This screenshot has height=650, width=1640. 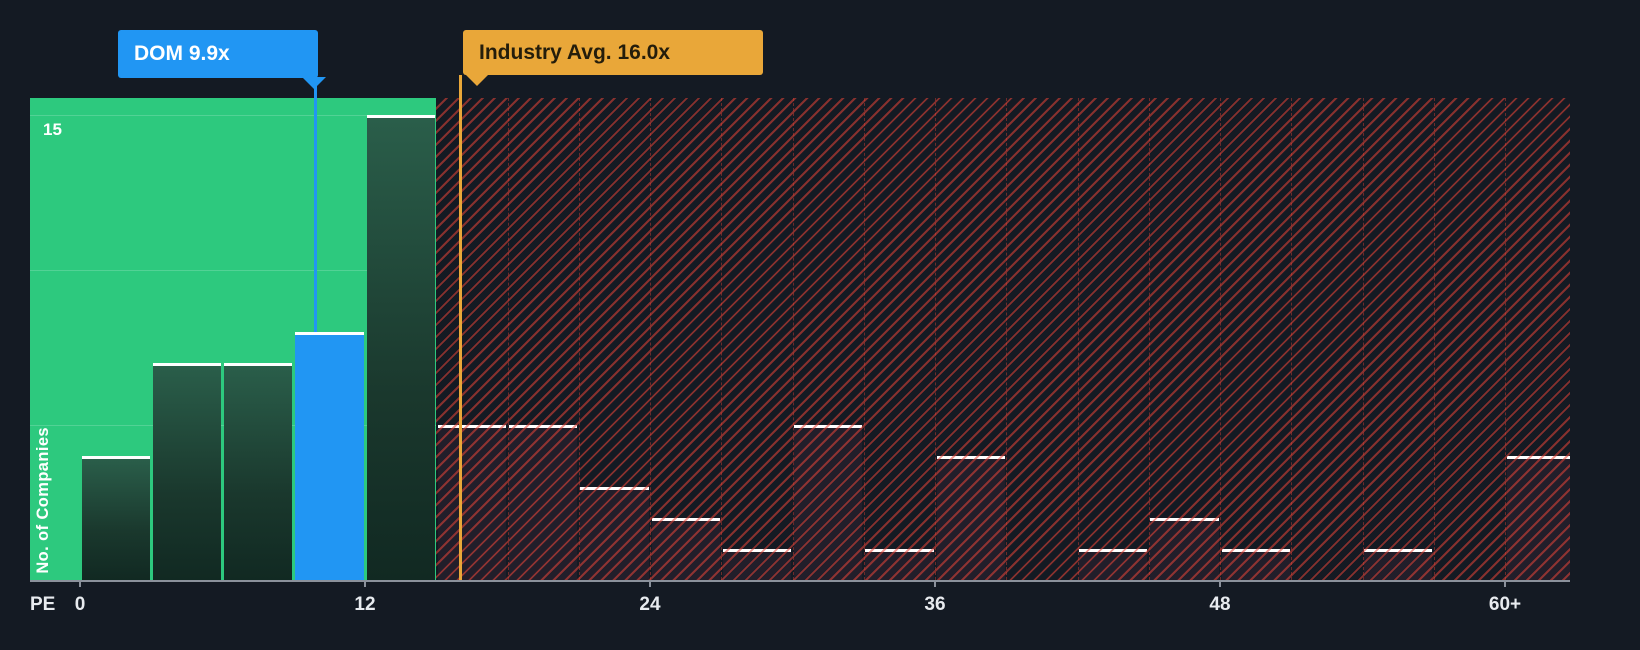 What do you see at coordinates (1220, 604) in the screenshot?
I see `x-tick-label-48: 48` at bounding box center [1220, 604].